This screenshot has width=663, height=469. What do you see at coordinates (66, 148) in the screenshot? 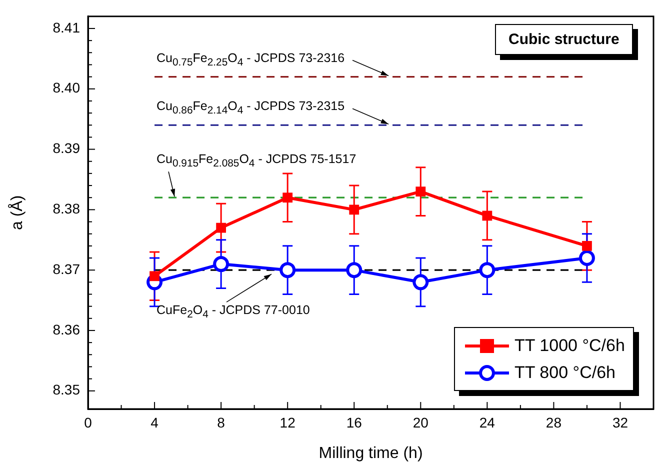
I see `y-tick-label: 8.39` at bounding box center [66, 148].